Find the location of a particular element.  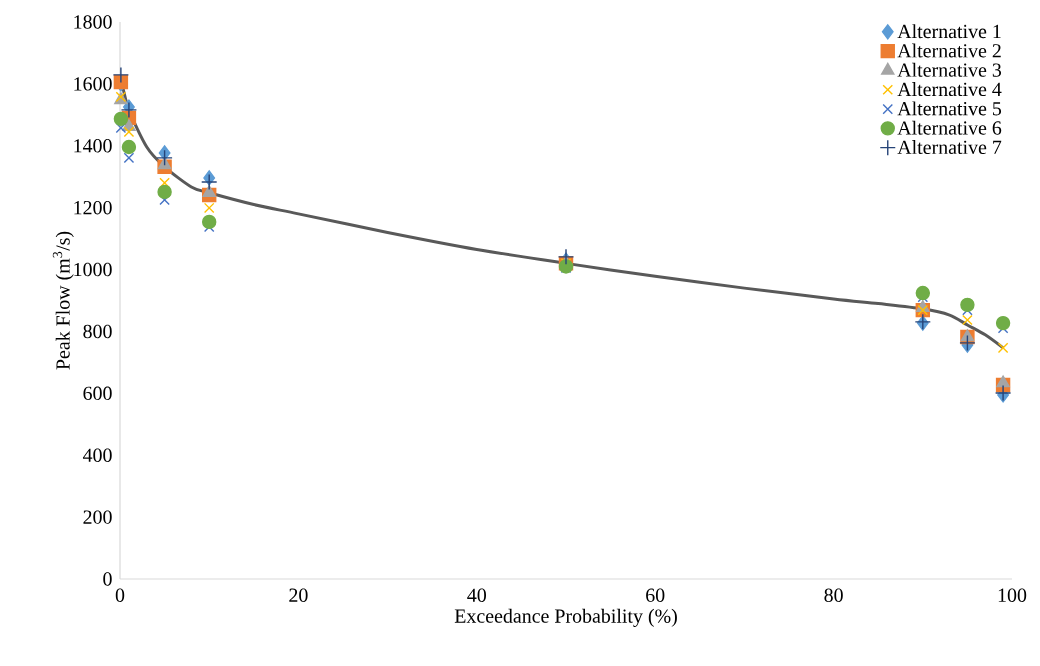

y-tick-label: 1400 is located at coordinates (93, 146).